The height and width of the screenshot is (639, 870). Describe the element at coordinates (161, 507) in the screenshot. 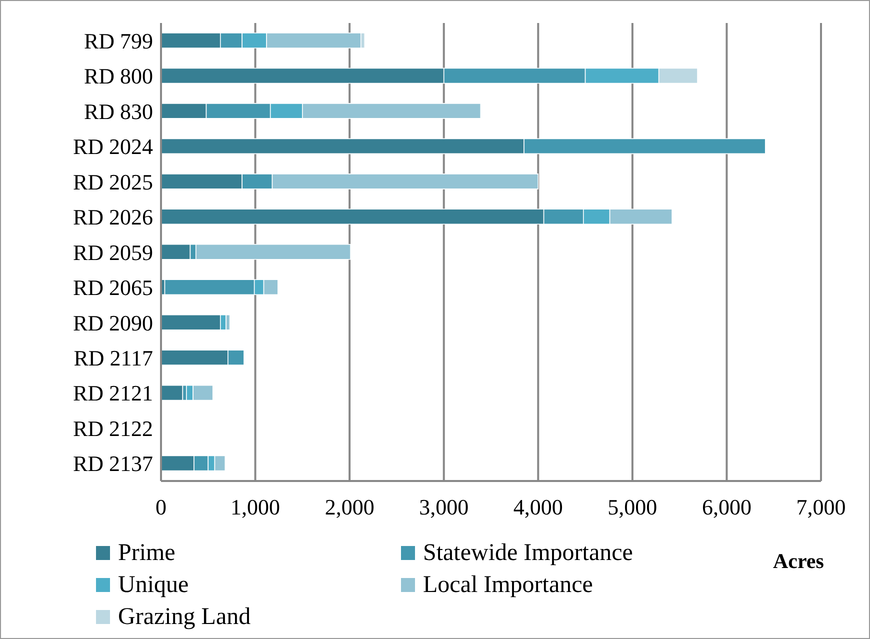

I see `x-tick-label: 0` at that location.